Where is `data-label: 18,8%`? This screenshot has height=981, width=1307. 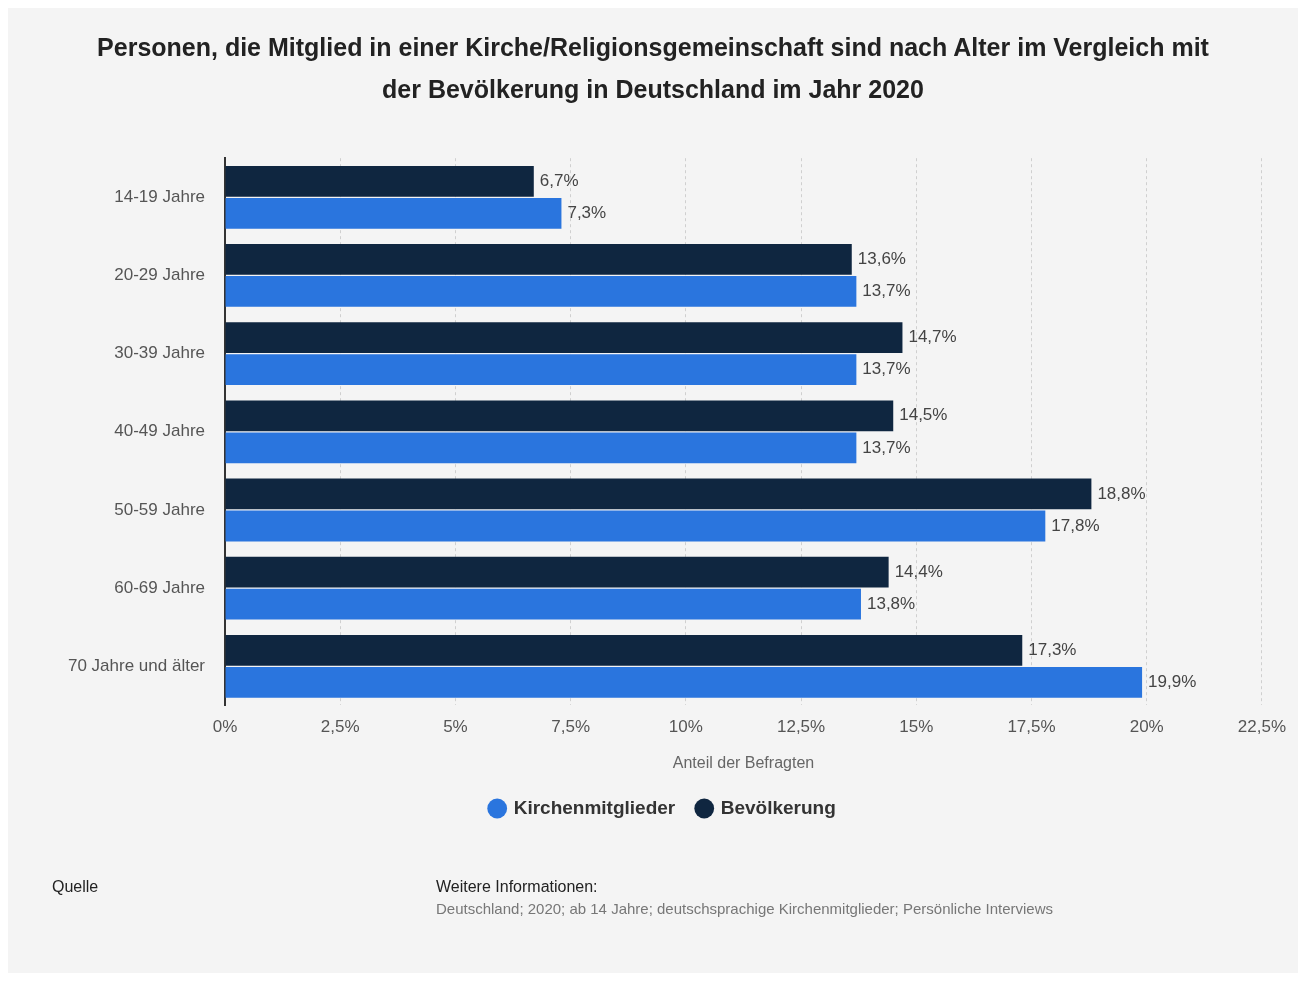
data-label: 18,8% is located at coordinates (1121, 493).